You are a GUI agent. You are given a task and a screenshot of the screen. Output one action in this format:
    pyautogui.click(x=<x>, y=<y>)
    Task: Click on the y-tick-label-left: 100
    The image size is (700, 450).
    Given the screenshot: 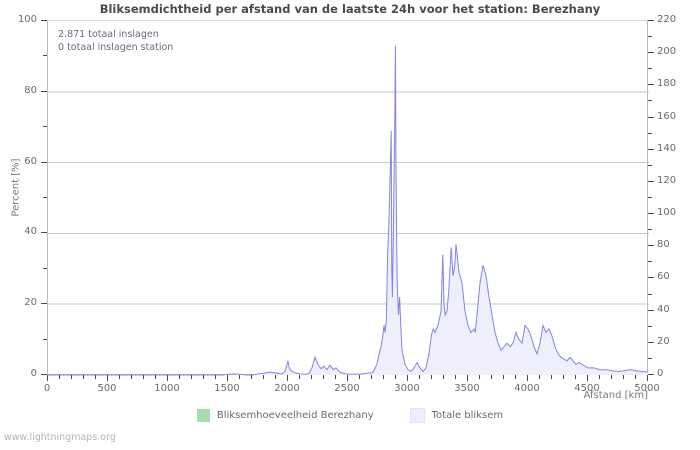 What is the action you would take?
    pyautogui.click(x=27, y=19)
    